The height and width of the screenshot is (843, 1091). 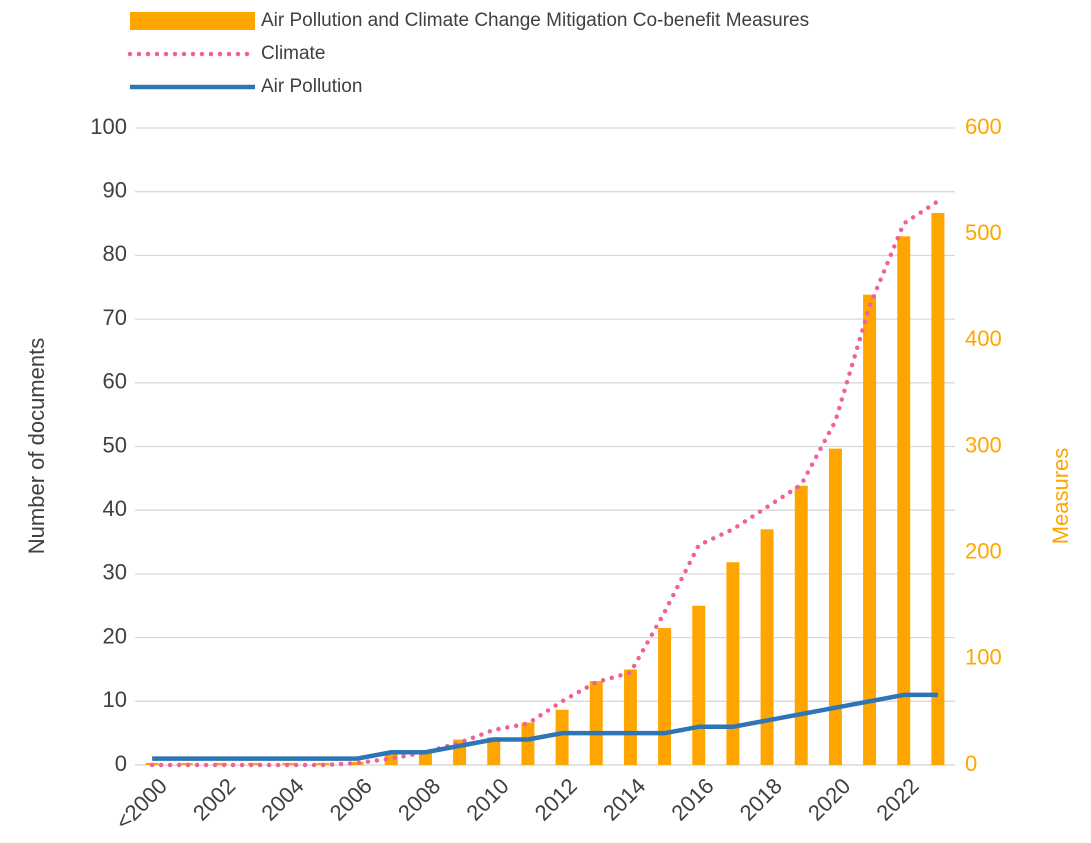 I want to click on legend-swatch, so click(x=192, y=21).